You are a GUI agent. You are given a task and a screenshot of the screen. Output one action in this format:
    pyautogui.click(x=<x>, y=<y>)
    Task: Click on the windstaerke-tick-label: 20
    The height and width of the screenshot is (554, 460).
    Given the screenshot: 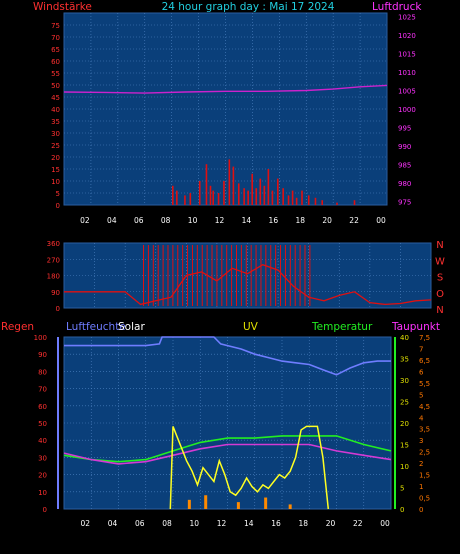 What is the action you would take?
    pyautogui.click(x=55, y=158)
    